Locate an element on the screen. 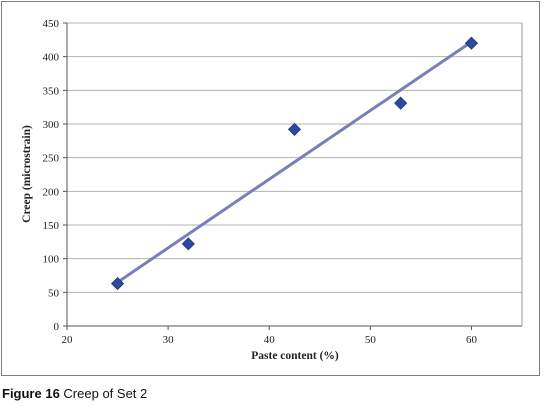 The height and width of the screenshot is (406, 545). y-tick-label-350: 350 is located at coordinates (51, 91).